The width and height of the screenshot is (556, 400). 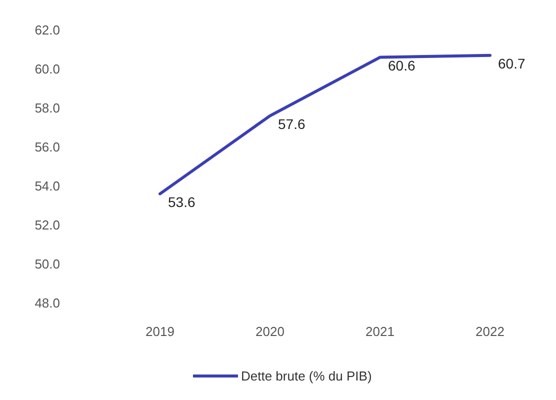 I want to click on y-tick-label: 54.0, so click(x=47, y=186).